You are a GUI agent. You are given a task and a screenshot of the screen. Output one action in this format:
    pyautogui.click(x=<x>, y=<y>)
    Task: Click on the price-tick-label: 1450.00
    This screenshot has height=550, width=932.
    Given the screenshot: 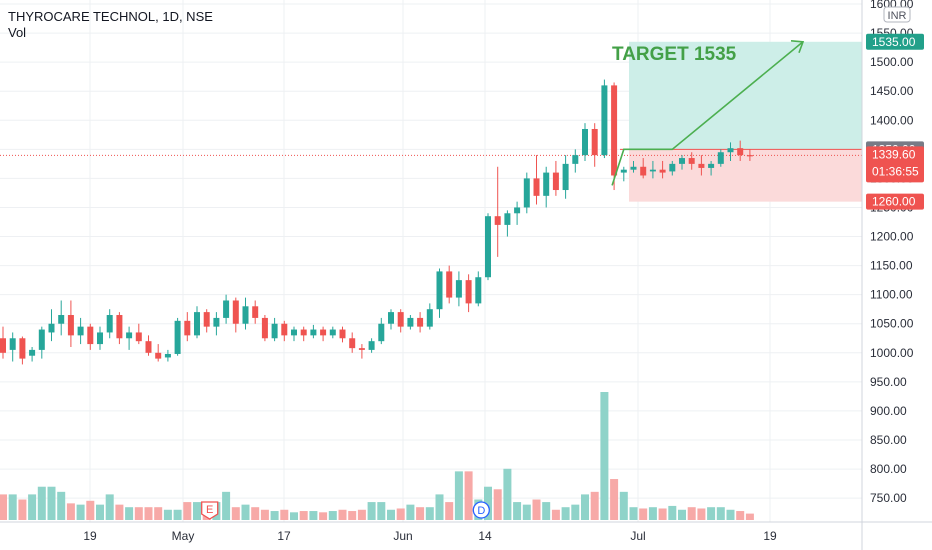 What is the action you would take?
    pyautogui.click(x=892, y=91)
    